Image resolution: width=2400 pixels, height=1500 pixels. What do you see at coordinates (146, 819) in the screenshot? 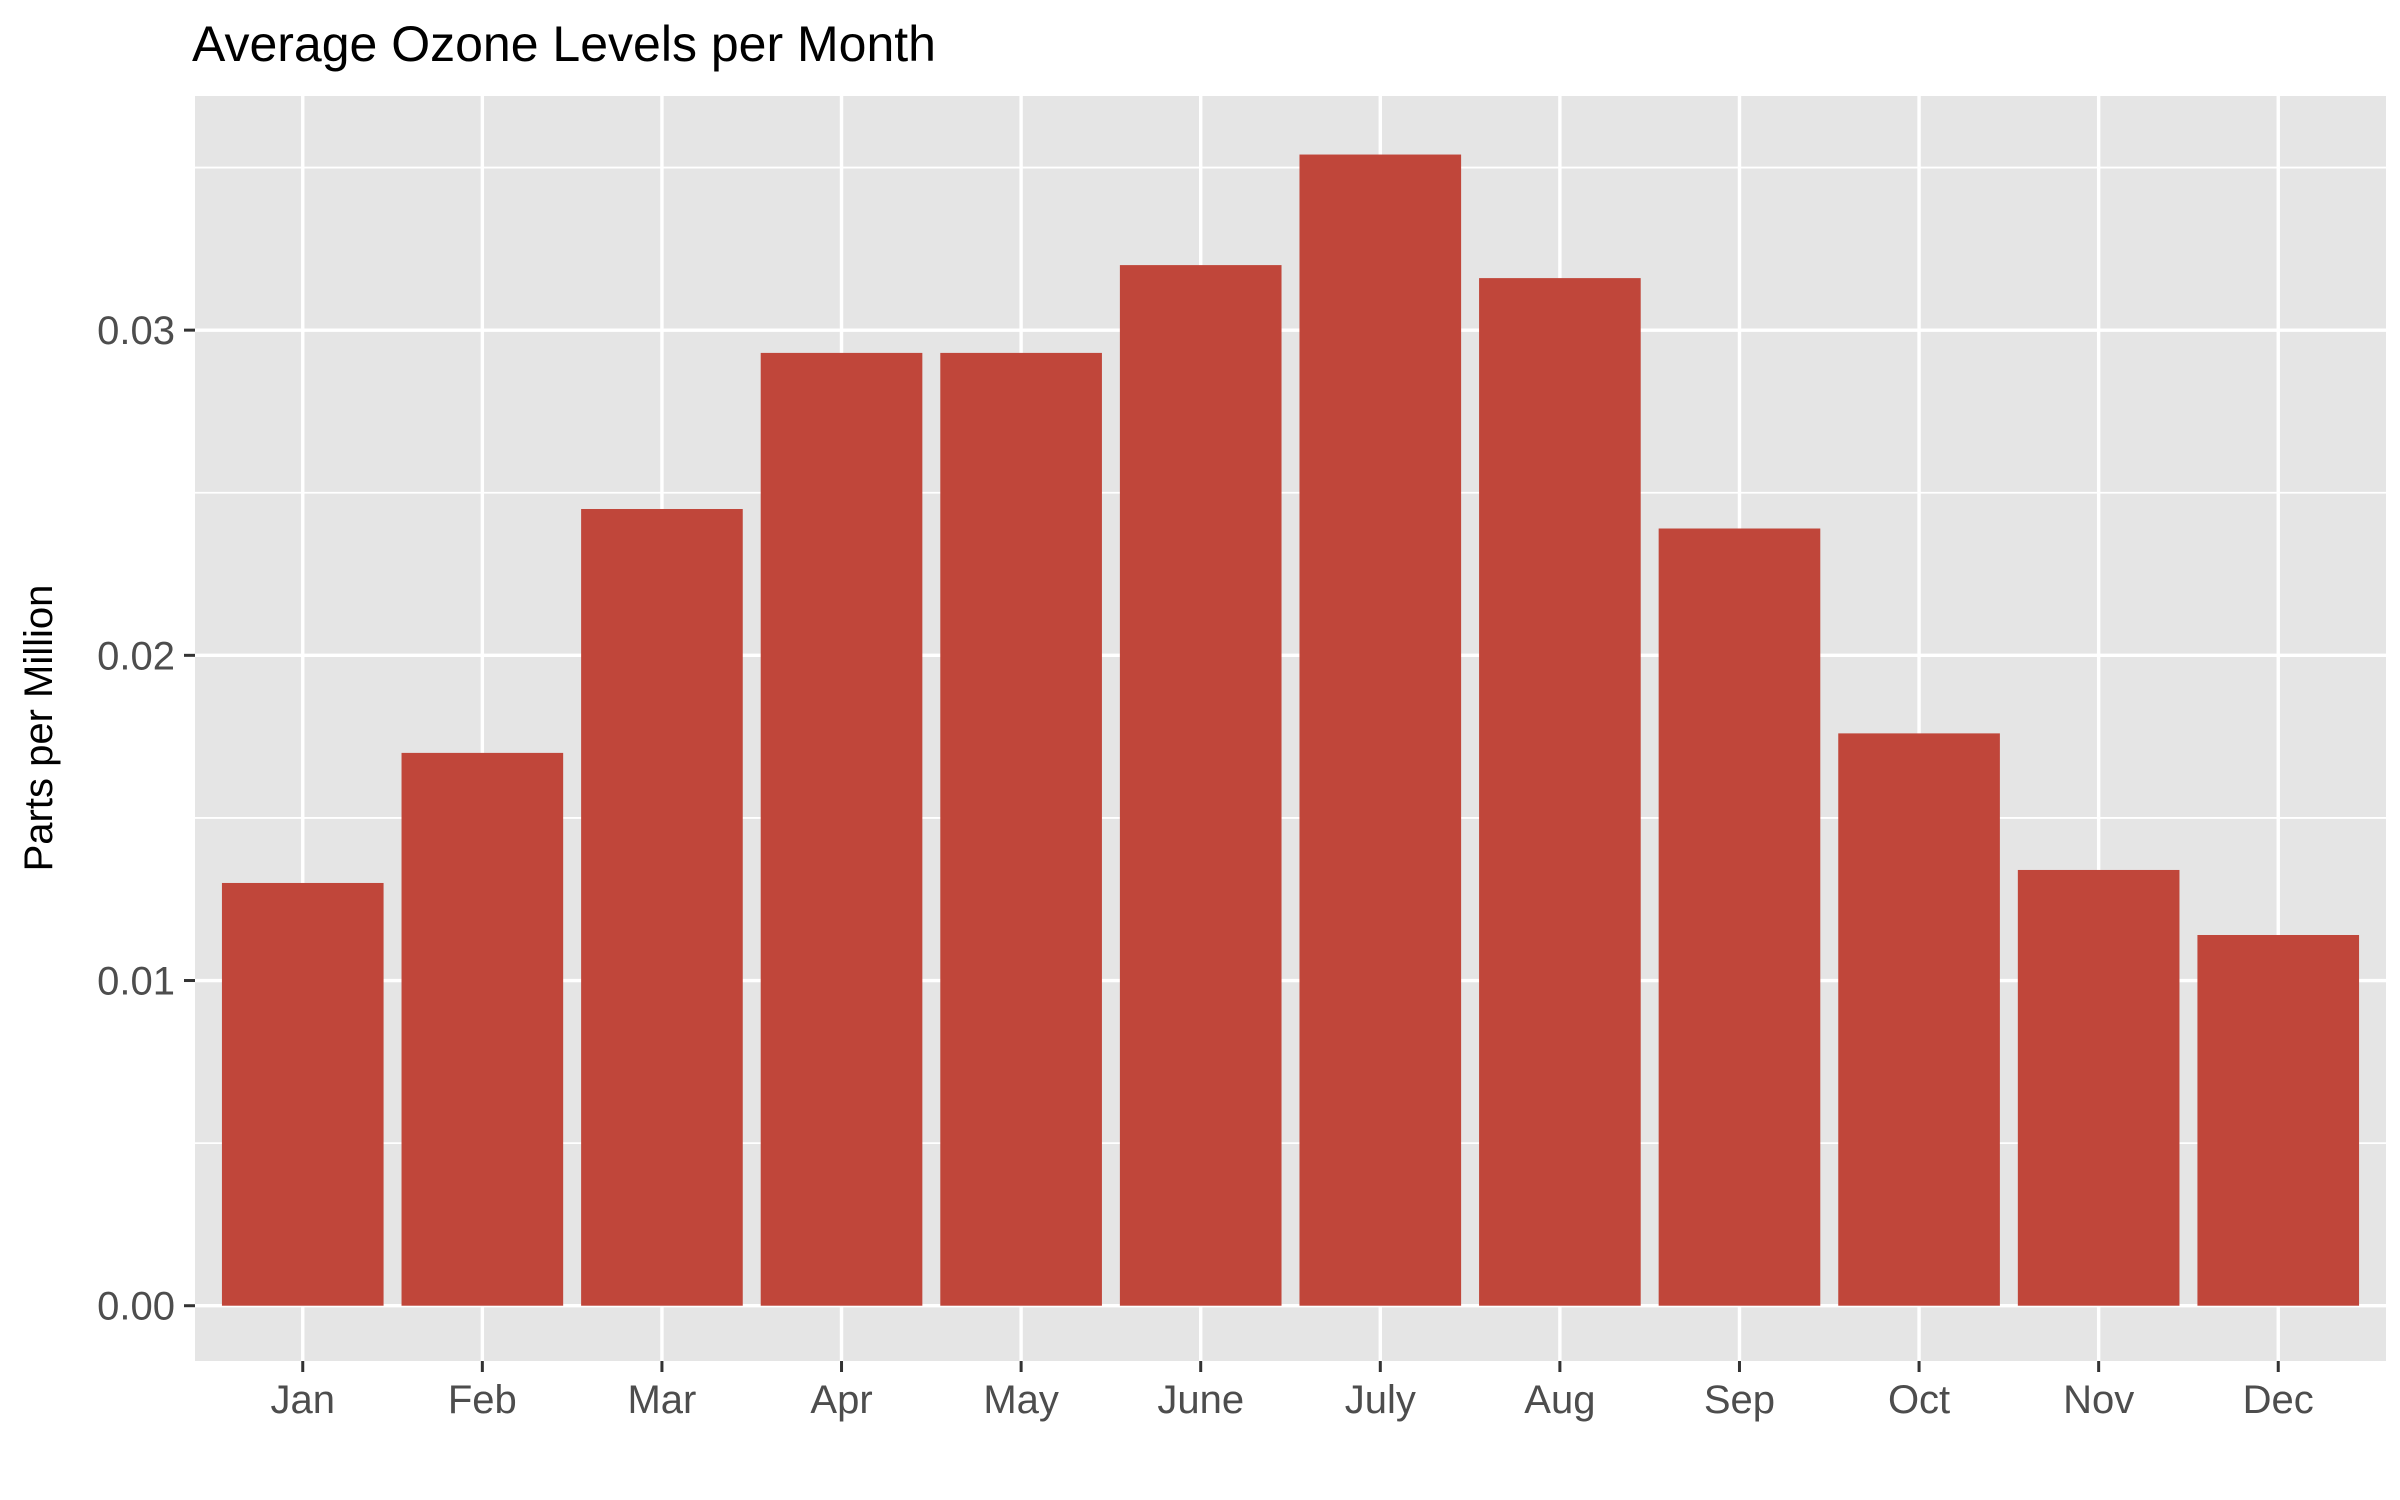
I see `y-axis: 0.00 0.01 0.02 0.03` at bounding box center [146, 819].